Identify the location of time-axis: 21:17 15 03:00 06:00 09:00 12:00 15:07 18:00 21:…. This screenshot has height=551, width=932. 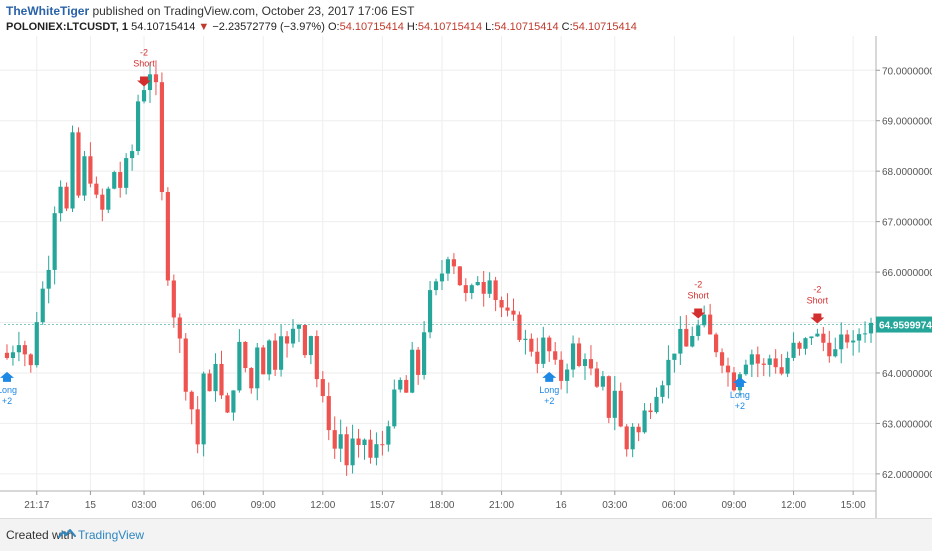
(445, 501).